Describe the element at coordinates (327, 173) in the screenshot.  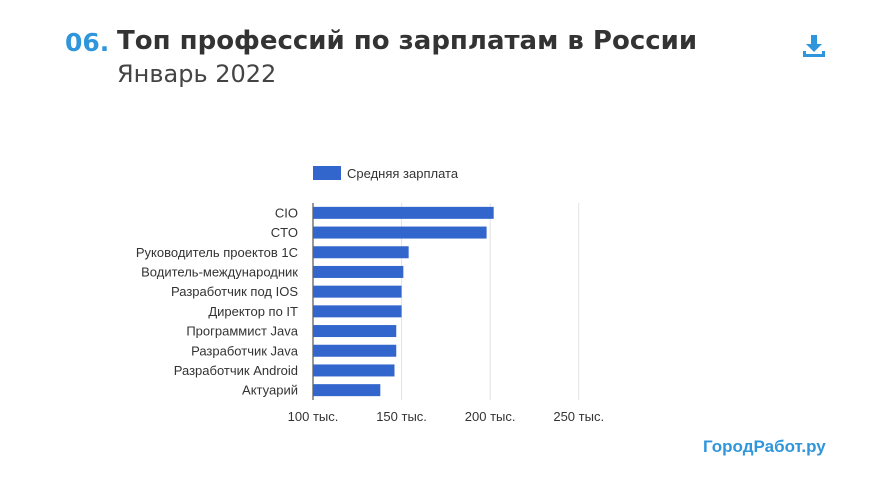
I see `legend-swatch` at that location.